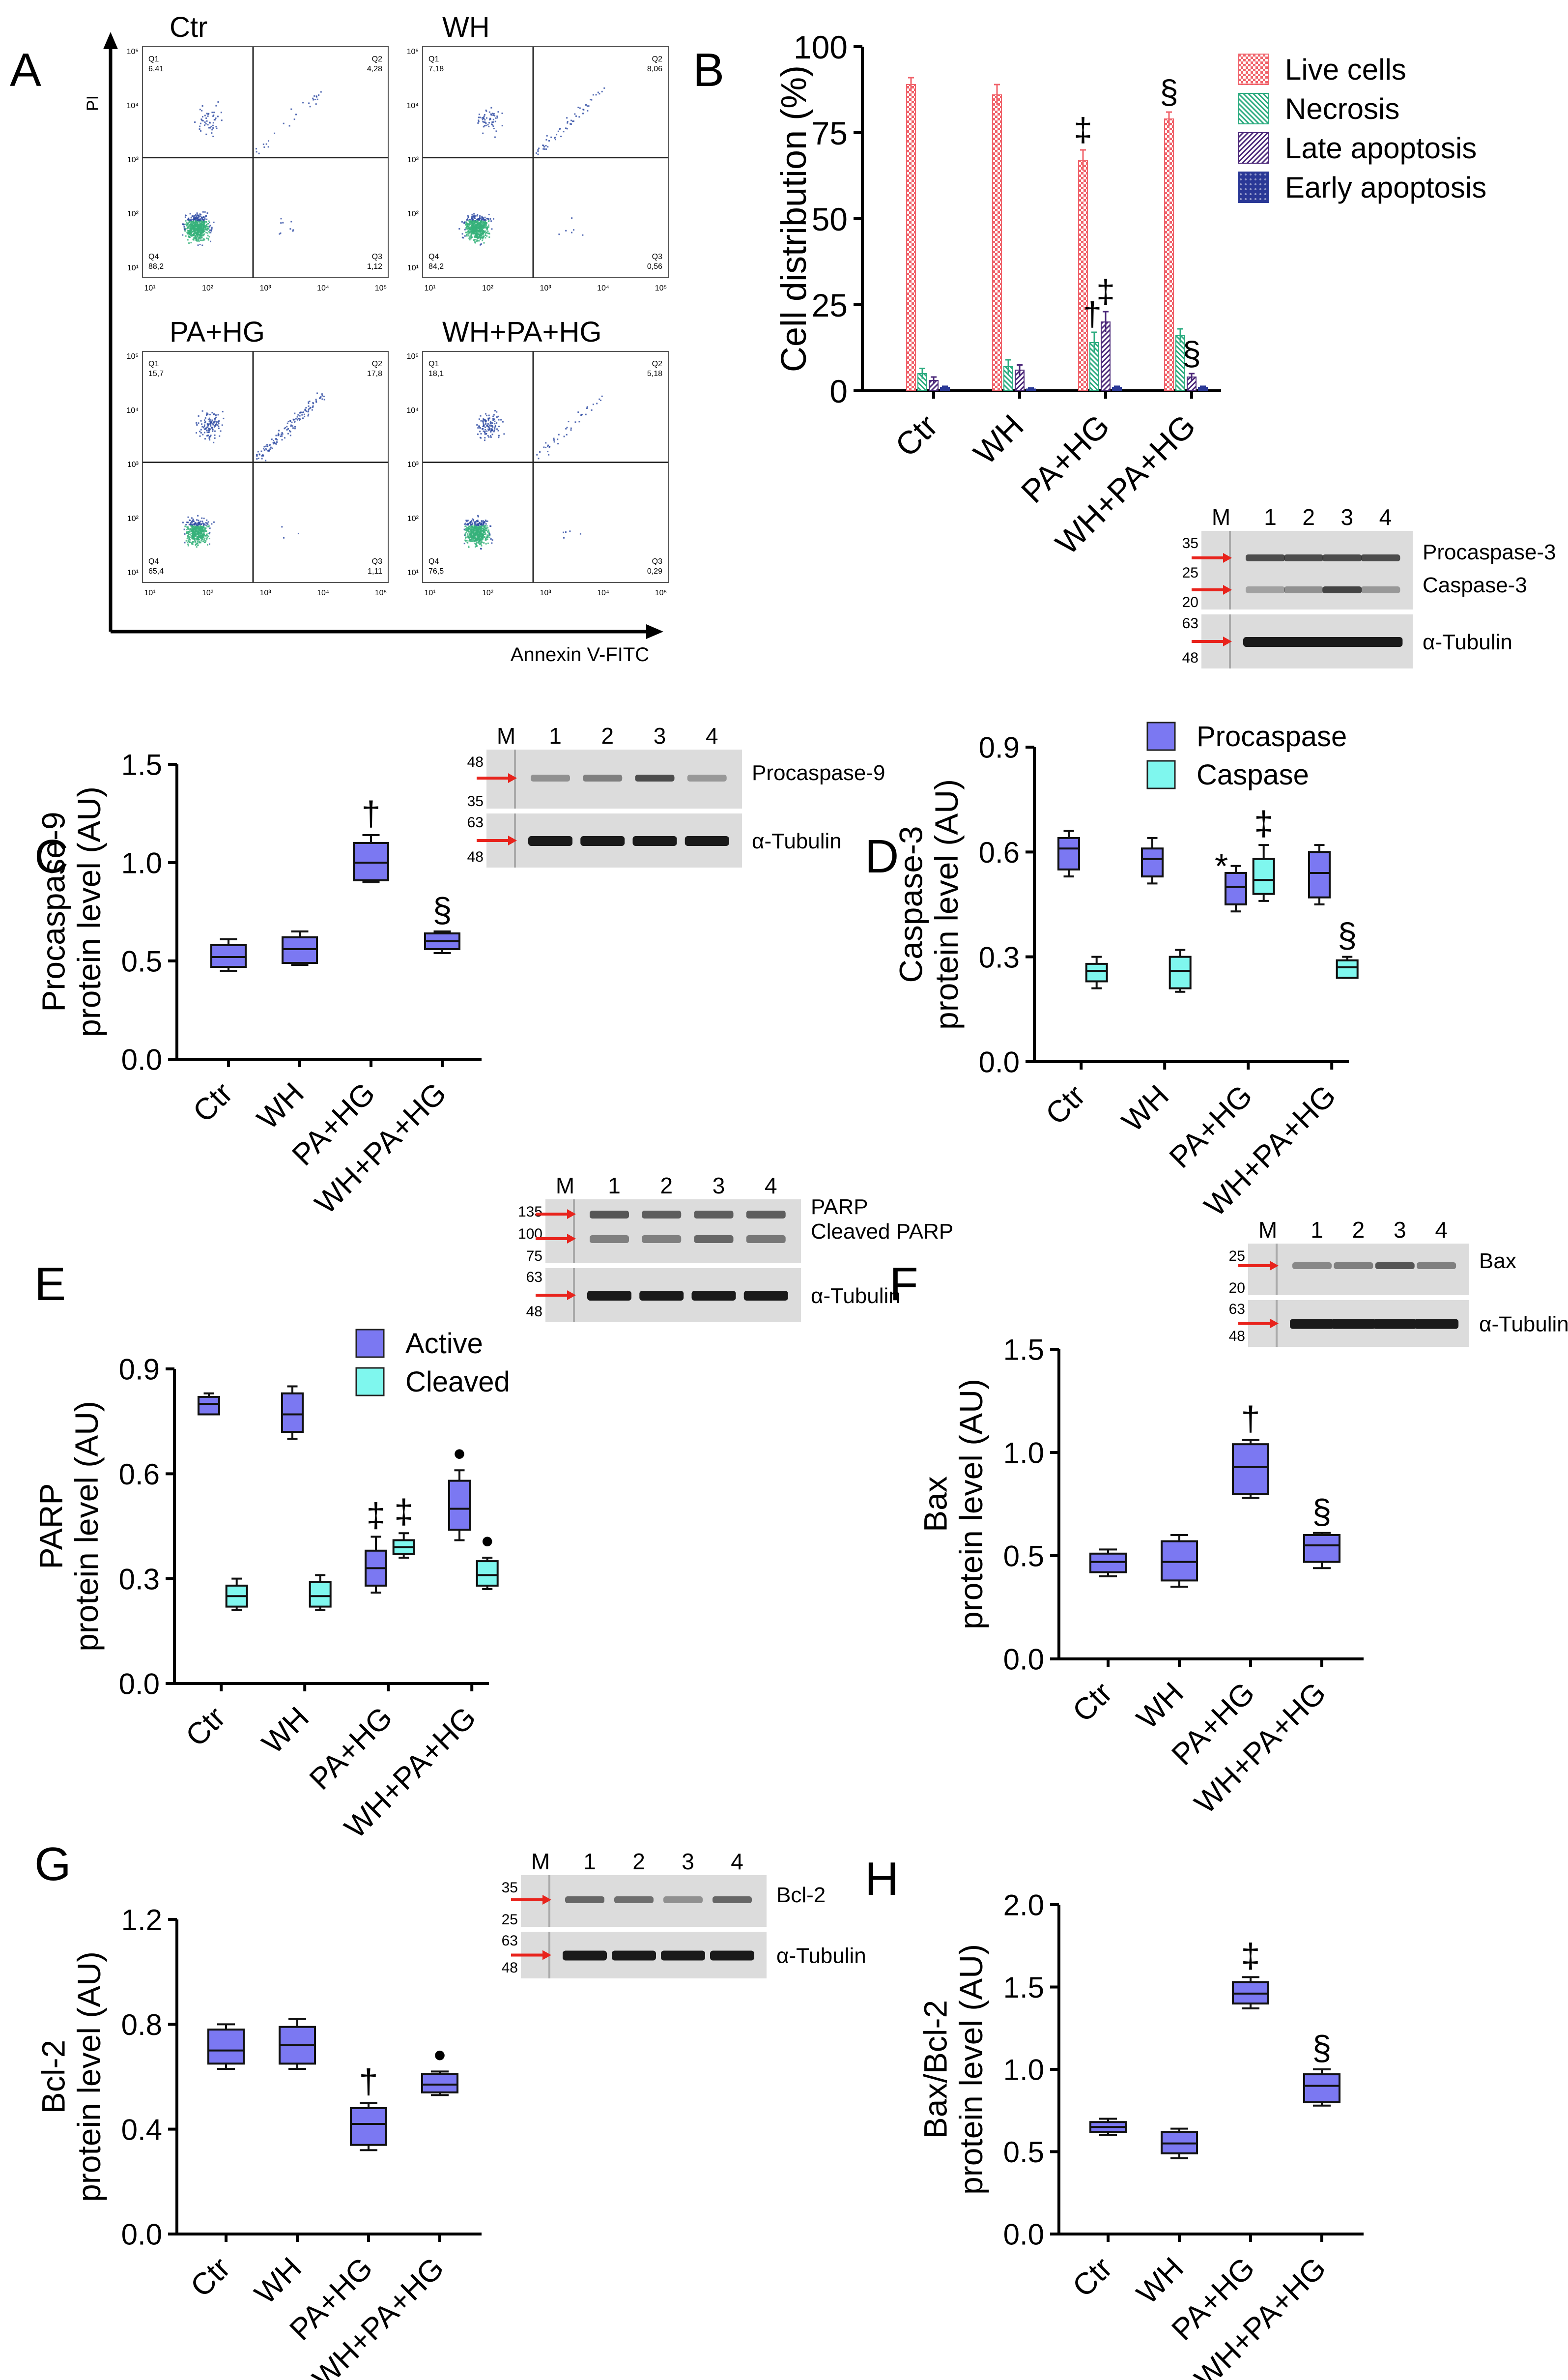  What do you see at coordinates (368, 2126) in the screenshot?
I see `box` at bounding box center [368, 2126].